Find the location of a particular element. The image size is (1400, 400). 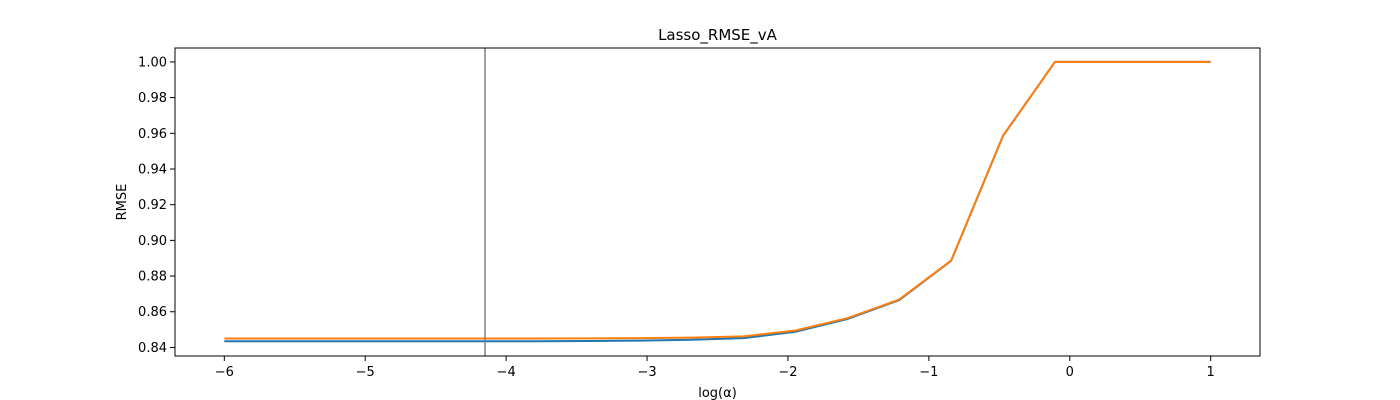

x-tick-label: −3 is located at coordinates (646, 372).